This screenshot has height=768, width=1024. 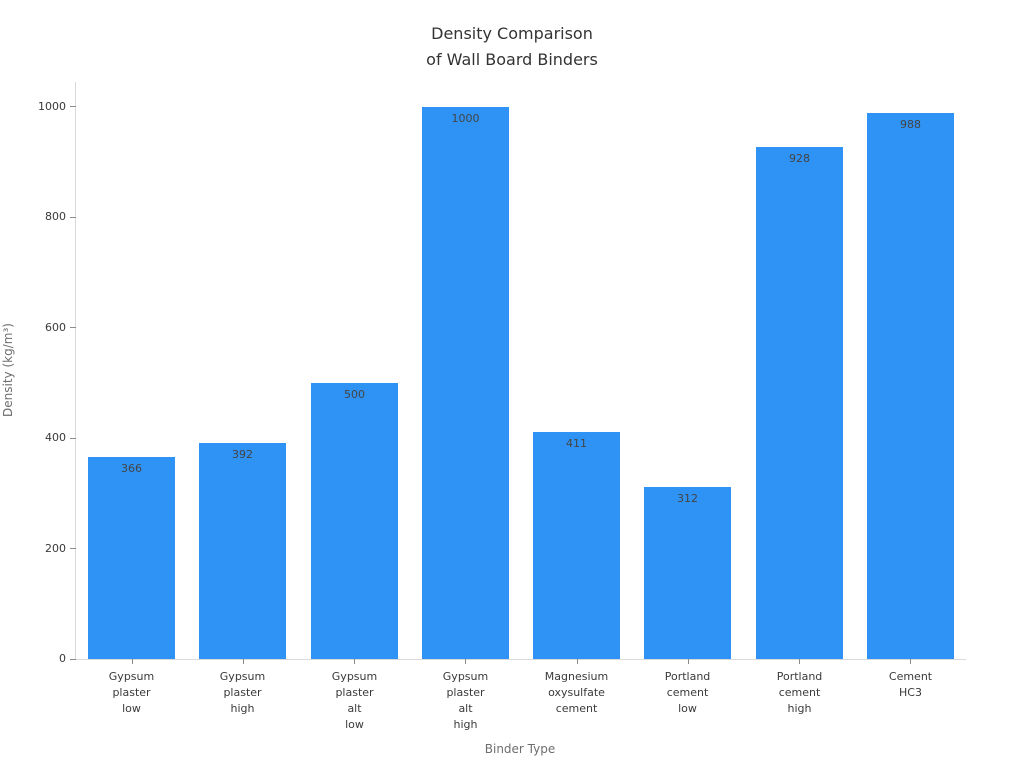 What do you see at coordinates (354, 521) in the screenshot?
I see `bar-2: 500` at bounding box center [354, 521].